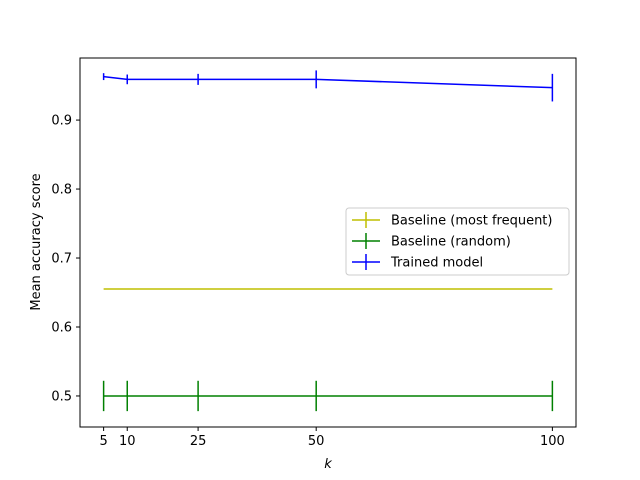  Describe the element at coordinates (61, 327) in the screenshot. I see `y-tick-label: 0.6` at that location.